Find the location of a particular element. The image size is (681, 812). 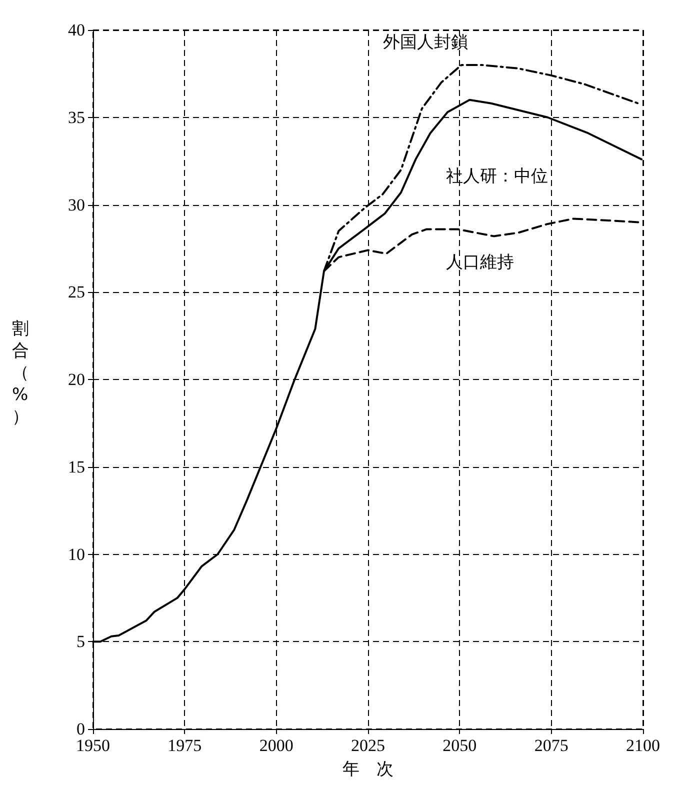

x-tick-label: 2000 is located at coordinates (276, 745).